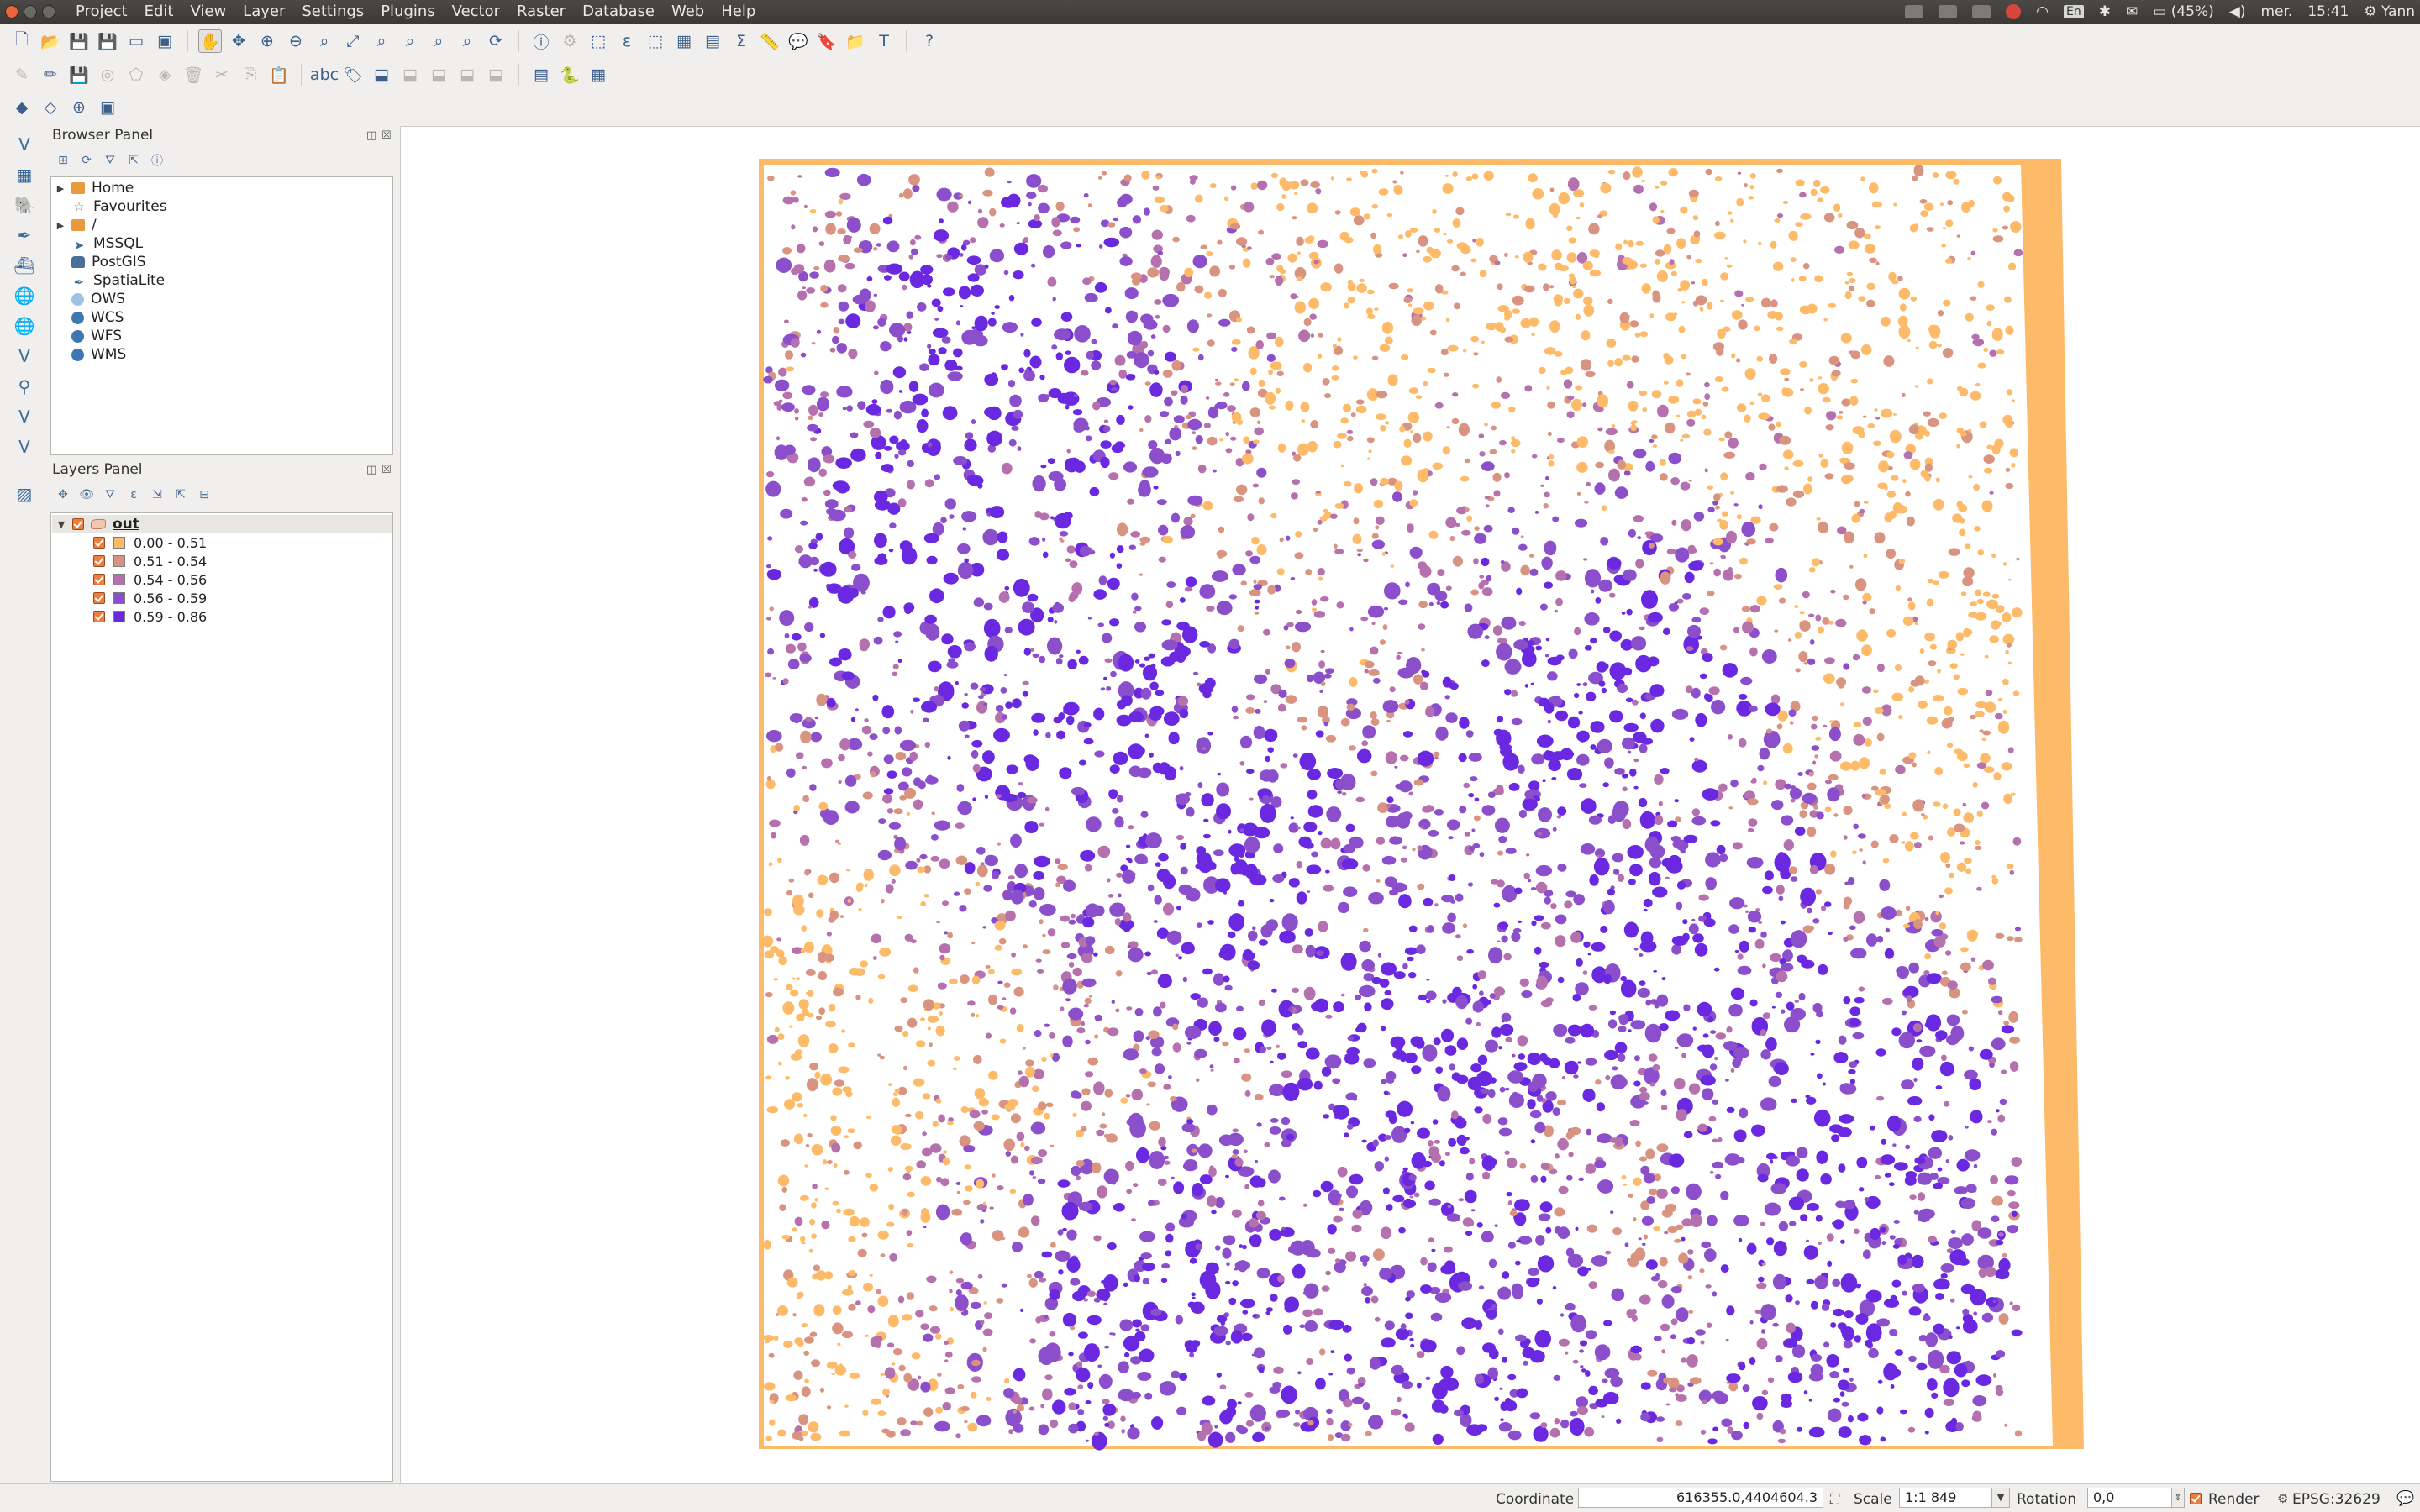  I want to click on bluetooth-icon: ✱, so click(2104, 11).